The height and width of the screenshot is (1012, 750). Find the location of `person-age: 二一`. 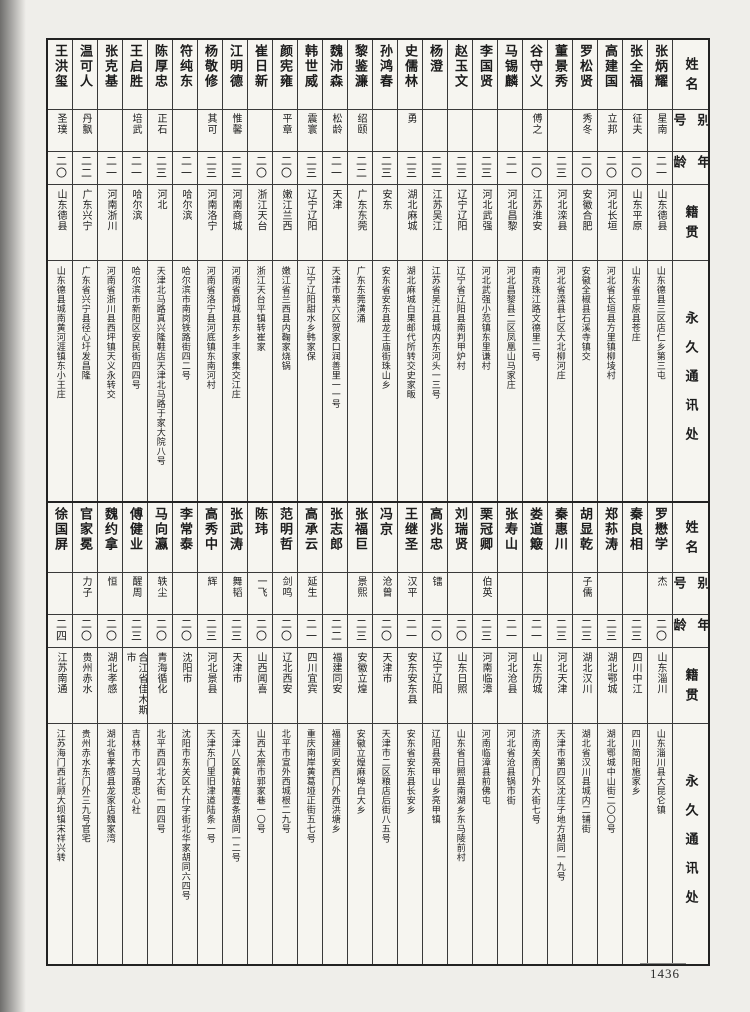

person-age: 二一 is located at coordinates (510, 168).